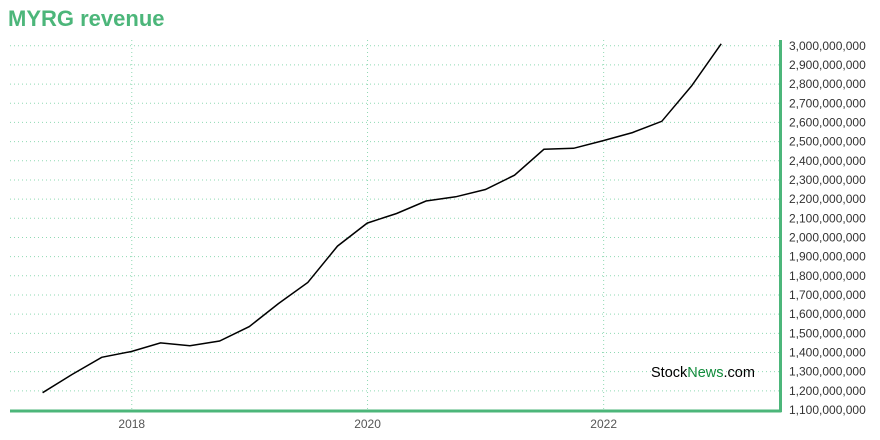 Image resolution: width=880 pixels, height=440 pixels. Describe the element at coordinates (705, 373) in the screenshot. I see `watermark-news: News` at that location.